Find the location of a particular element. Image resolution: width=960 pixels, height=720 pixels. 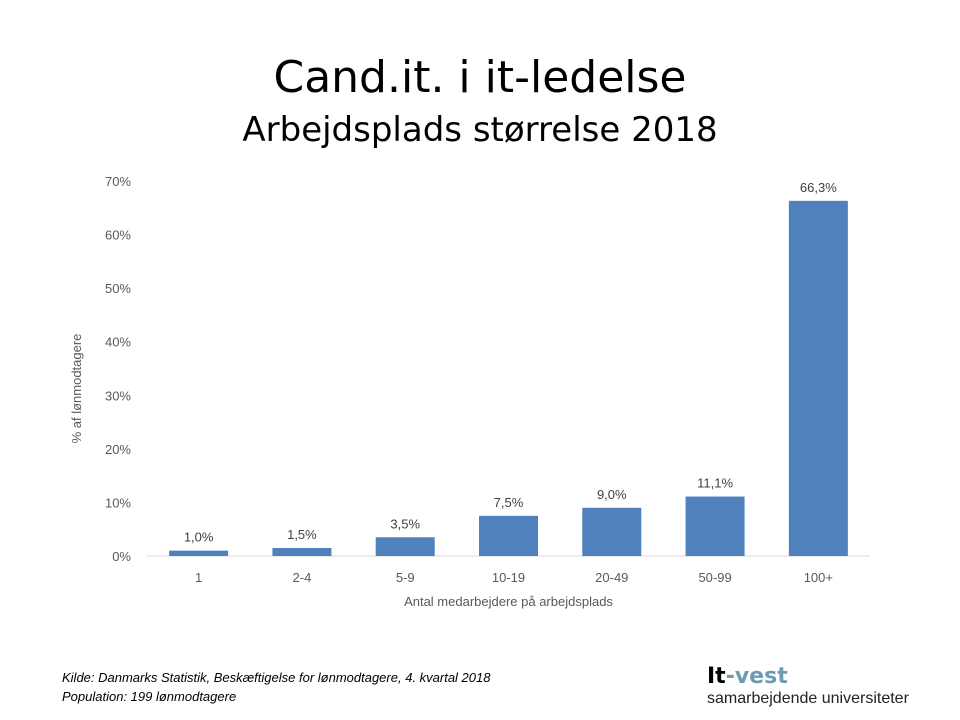

x-tick-label: 2-4 is located at coordinates (302, 577).